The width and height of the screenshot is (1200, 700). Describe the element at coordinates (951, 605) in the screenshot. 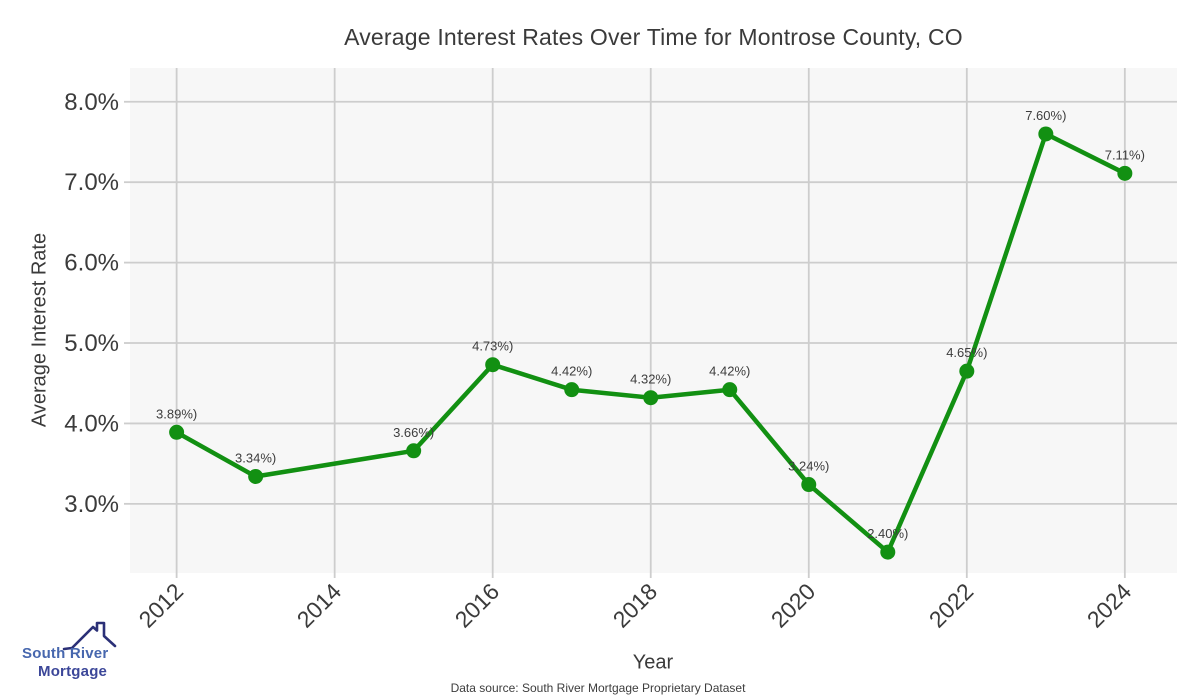

I see `x-tick-label: 2022` at that location.